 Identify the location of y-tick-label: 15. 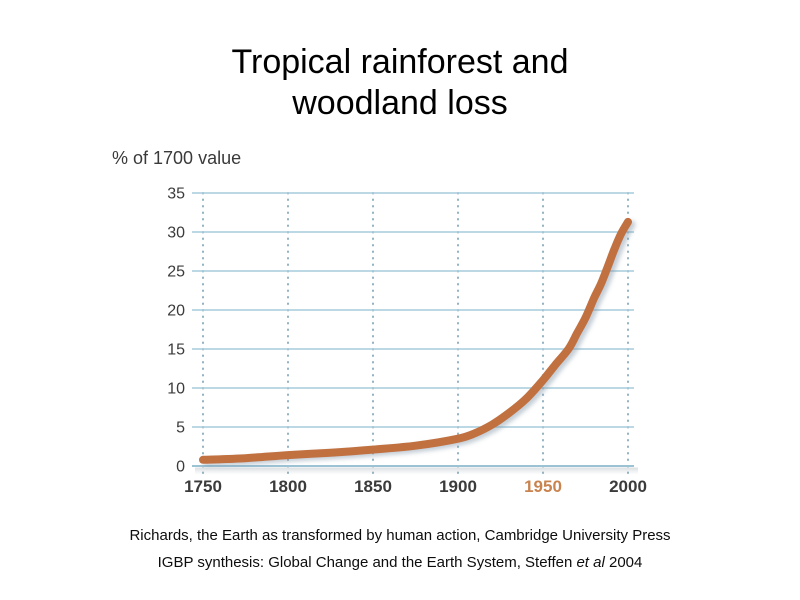
(176, 350).